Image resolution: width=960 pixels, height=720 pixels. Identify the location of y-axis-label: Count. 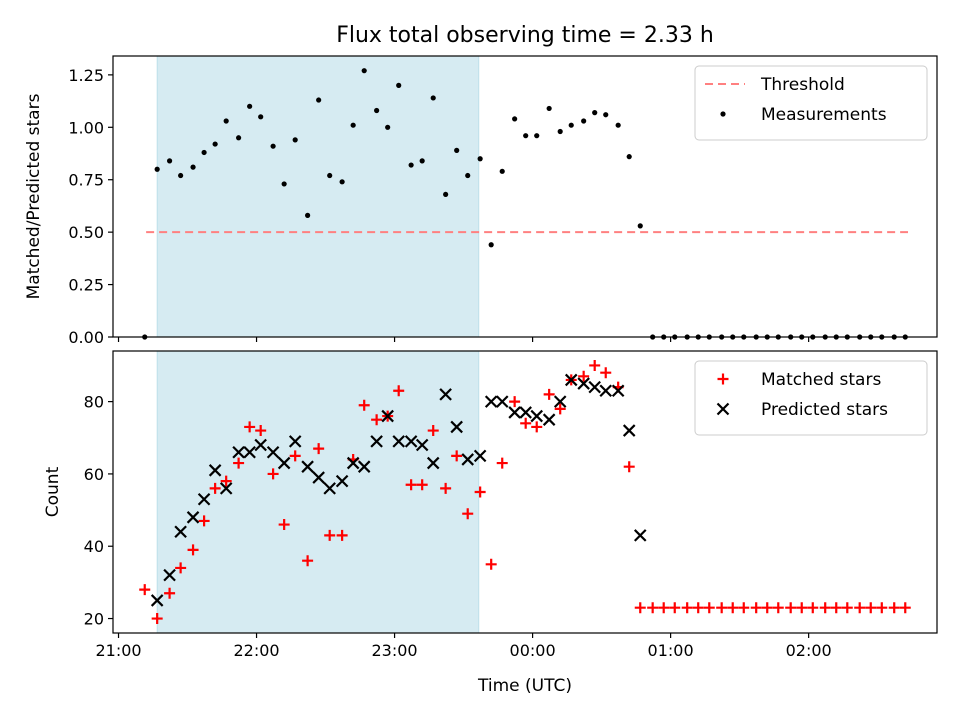
(53, 491).